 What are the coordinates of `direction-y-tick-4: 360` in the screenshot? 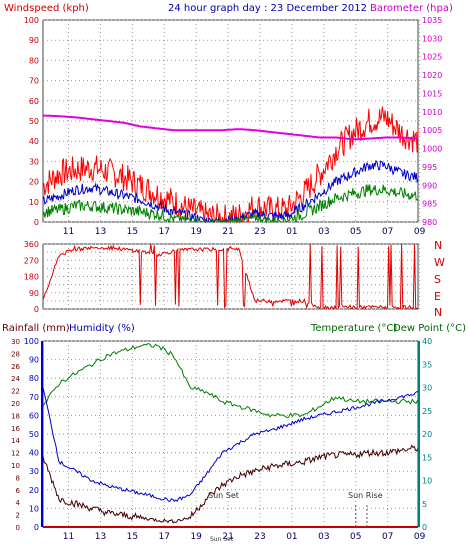 It's located at (31, 244).